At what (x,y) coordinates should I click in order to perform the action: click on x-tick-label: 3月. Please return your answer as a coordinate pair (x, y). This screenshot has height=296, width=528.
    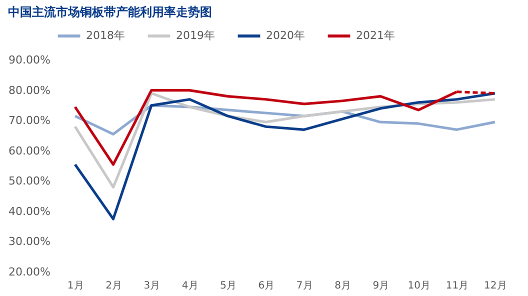
    Looking at the image, I should click on (152, 286).